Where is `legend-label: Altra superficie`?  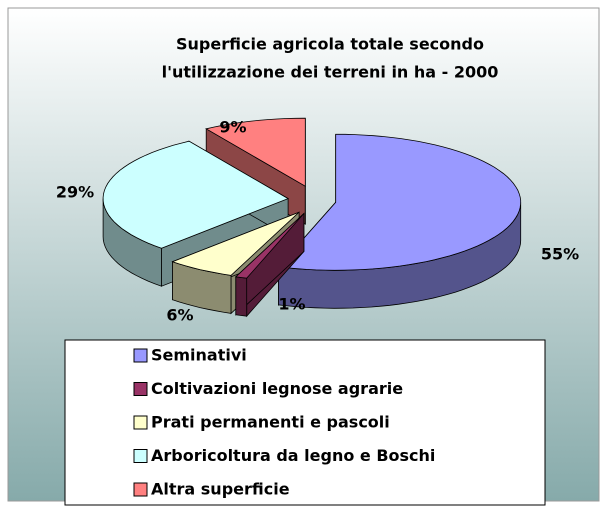 legend-label: Altra superficie is located at coordinates (220, 489).